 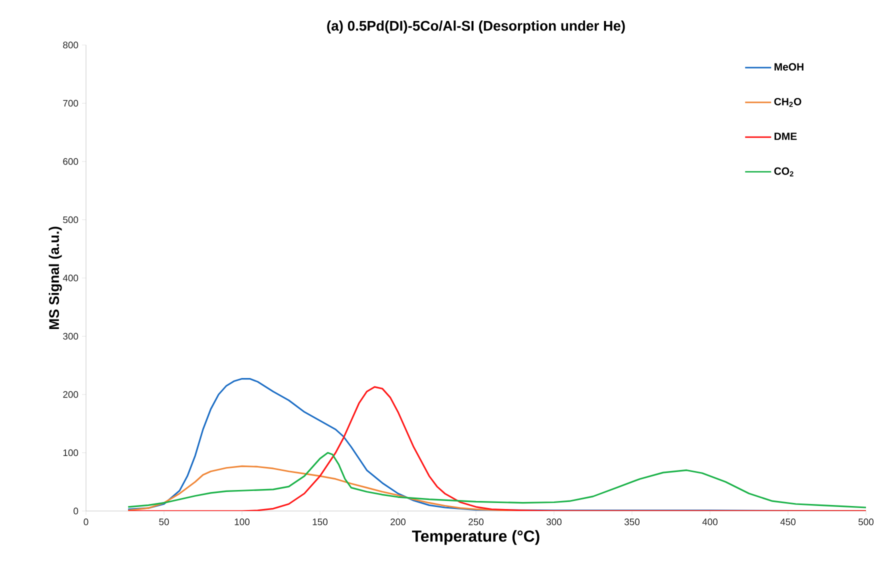 I want to click on y-tick-label: 700, so click(x=70, y=103).